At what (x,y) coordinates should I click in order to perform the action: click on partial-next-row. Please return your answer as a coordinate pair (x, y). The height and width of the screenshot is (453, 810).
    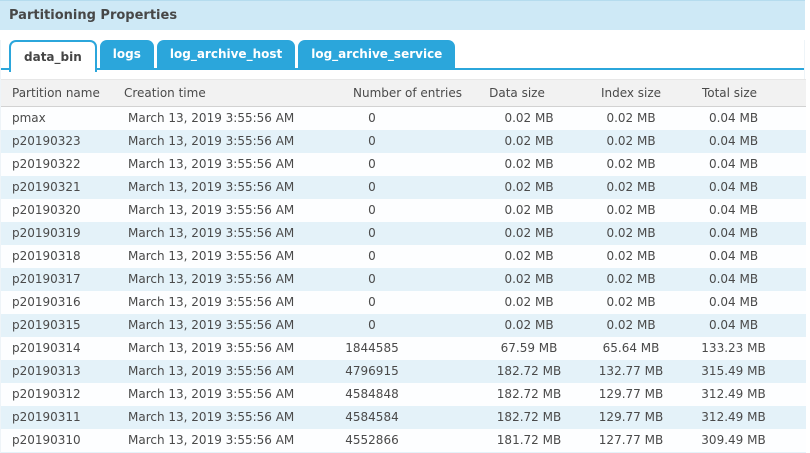
    Looking at the image, I should click on (403, 452).